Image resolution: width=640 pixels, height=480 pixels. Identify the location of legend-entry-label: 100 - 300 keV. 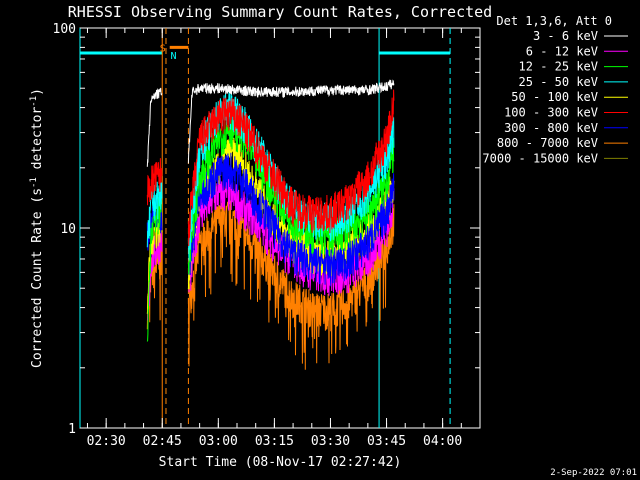
(551, 113).